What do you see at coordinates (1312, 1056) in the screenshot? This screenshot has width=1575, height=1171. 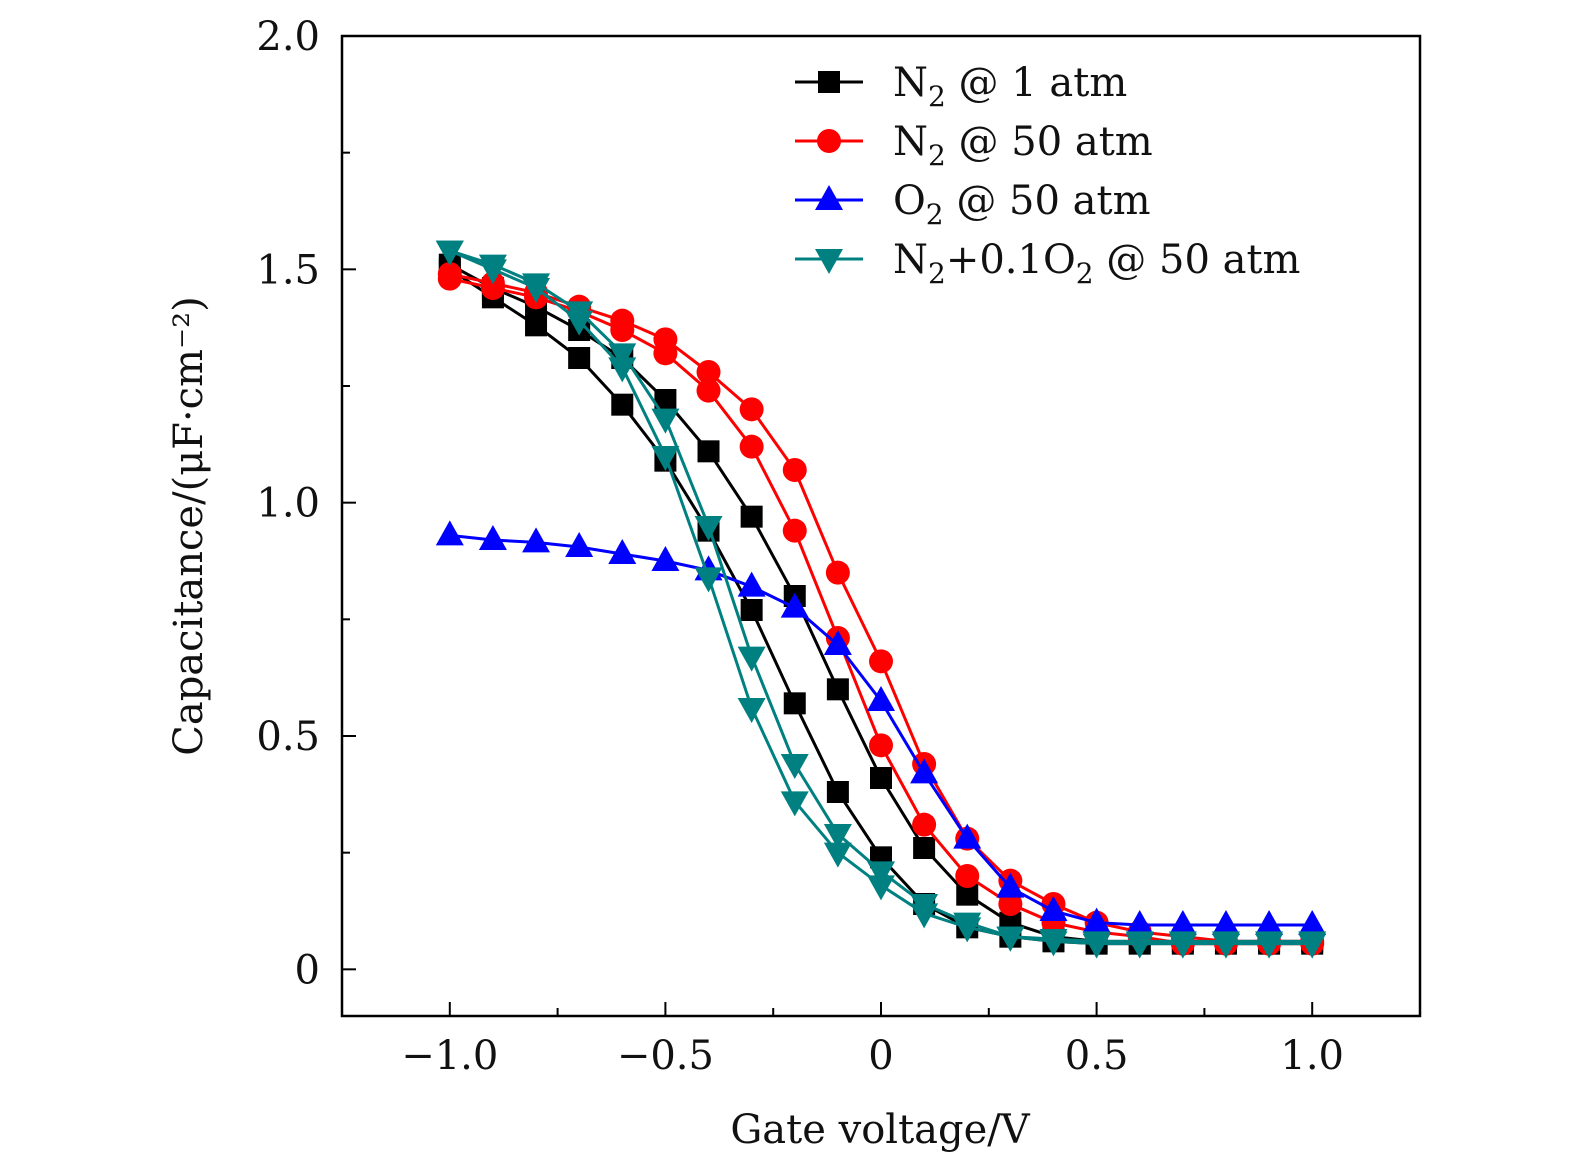 I see `x-tick-label: 1.0` at bounding box center [1312, 1056].